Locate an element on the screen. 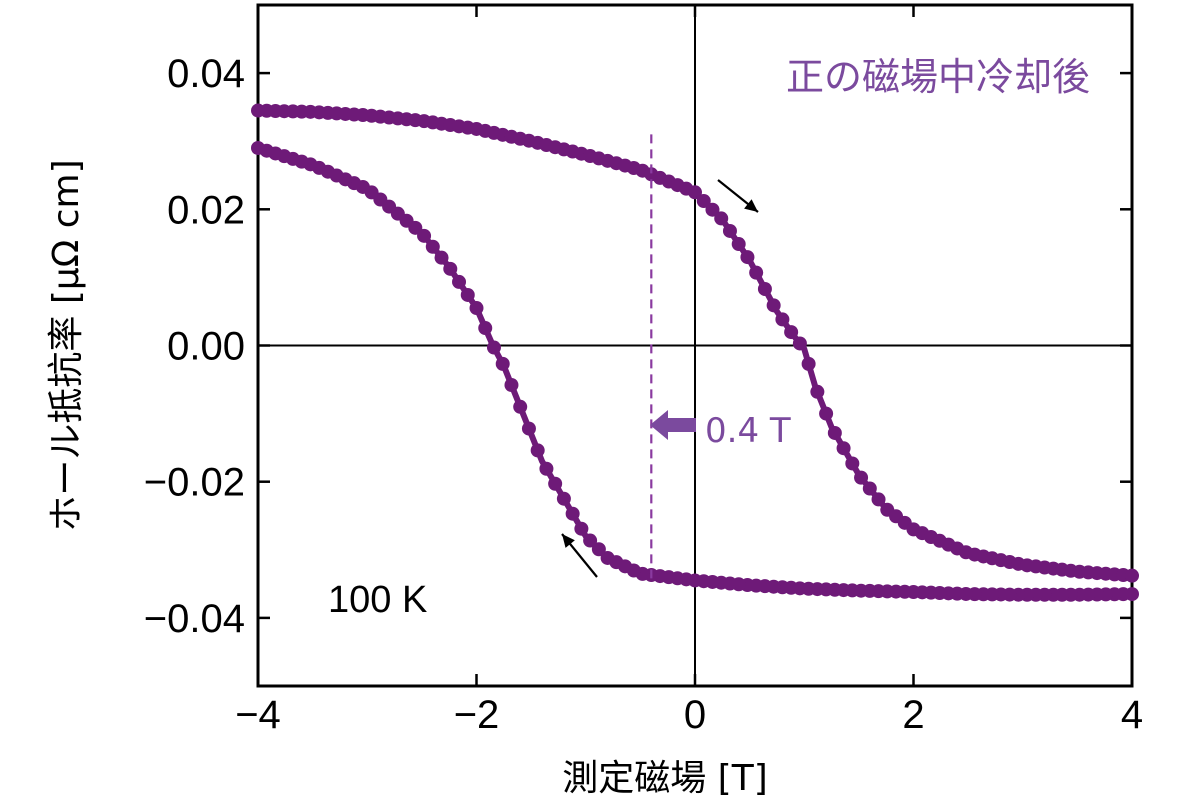 The image size is (1200, 800). sweep-down-arrow is located at coordinates (738, 196).